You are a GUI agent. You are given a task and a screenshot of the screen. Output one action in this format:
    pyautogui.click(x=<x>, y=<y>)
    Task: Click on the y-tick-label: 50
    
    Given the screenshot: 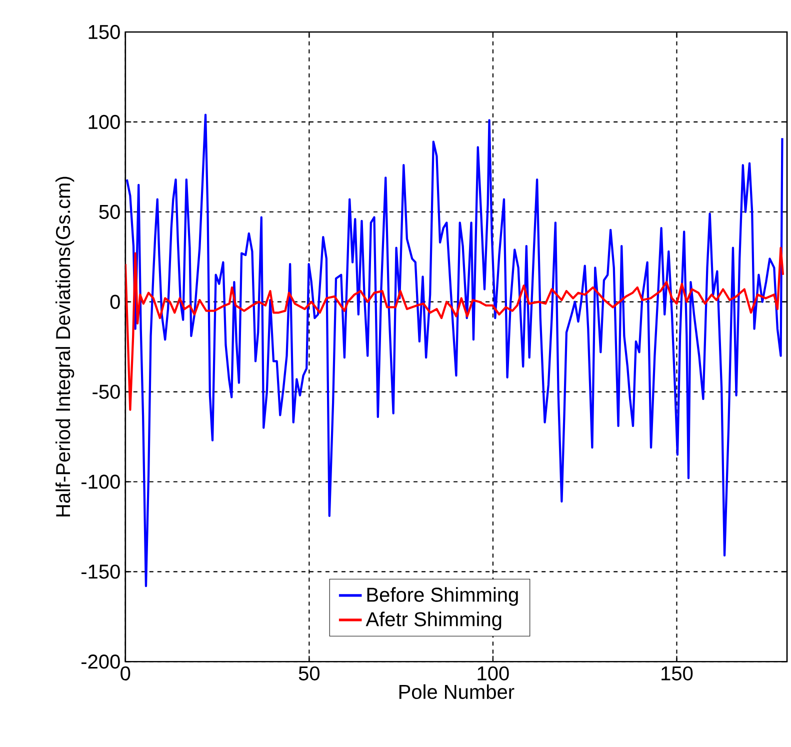 What is the action you would take?
    pyautogui.click(x=109, y=211)
    